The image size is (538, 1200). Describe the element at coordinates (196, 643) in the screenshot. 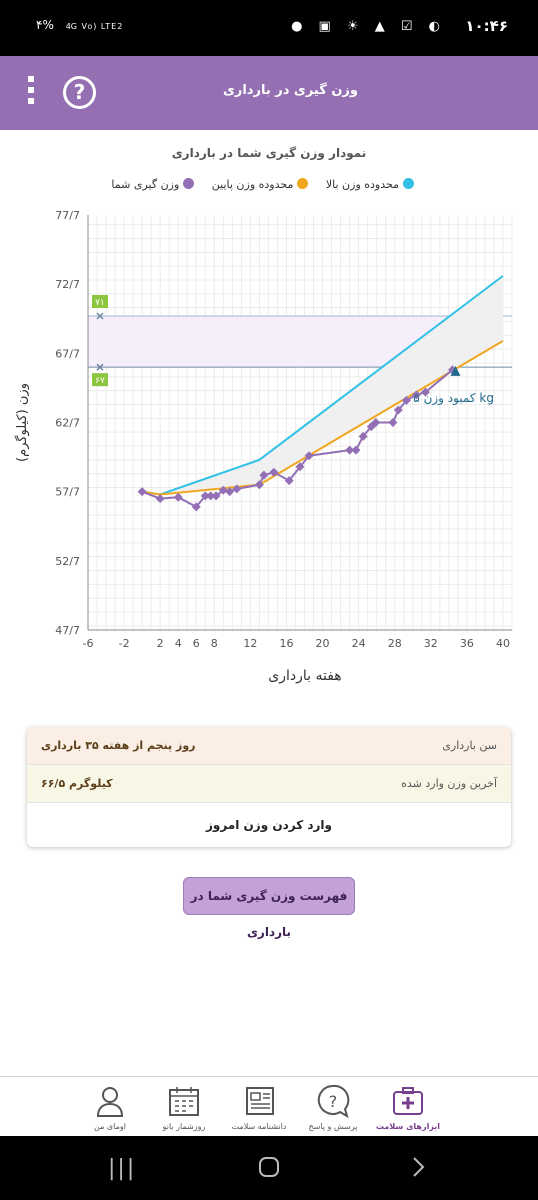

I see `x-tick-label: 6` at that location.